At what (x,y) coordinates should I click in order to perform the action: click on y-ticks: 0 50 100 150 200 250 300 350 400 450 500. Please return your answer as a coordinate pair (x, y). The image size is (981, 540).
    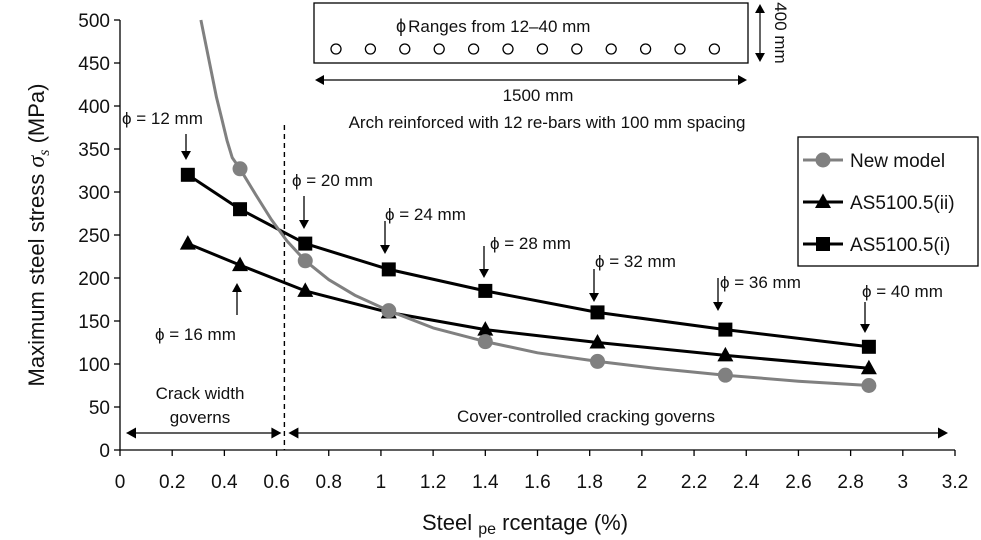
    Looking at the image, I should click on (99, 236).